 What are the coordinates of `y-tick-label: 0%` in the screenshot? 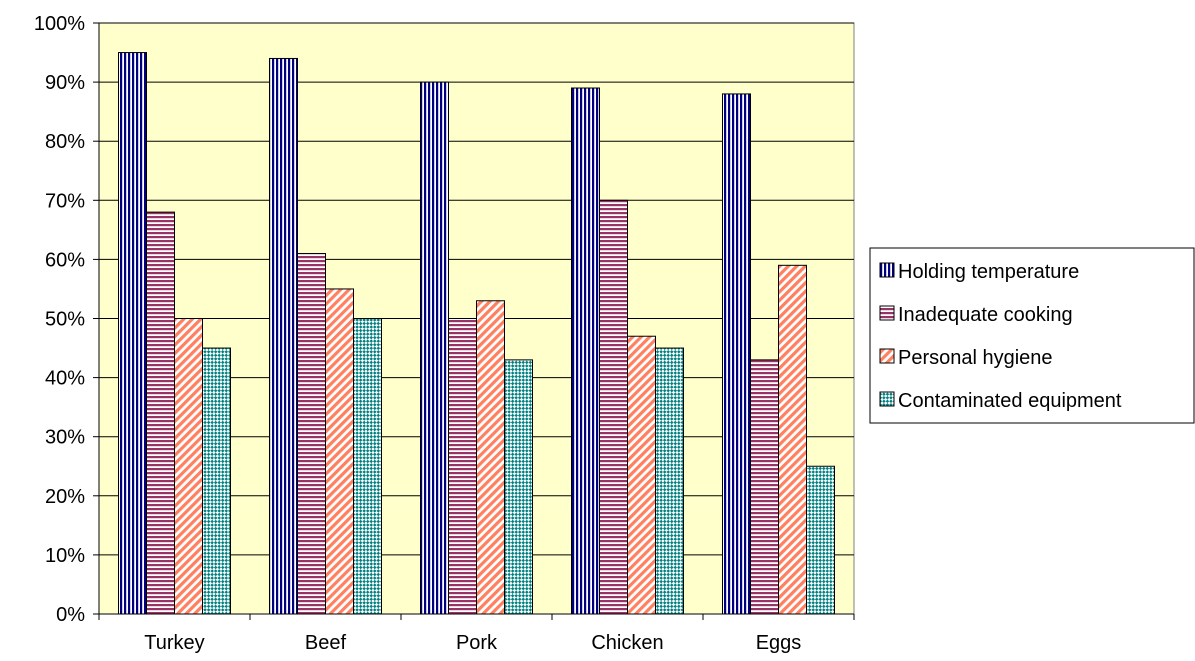 It's located at (70, 615).